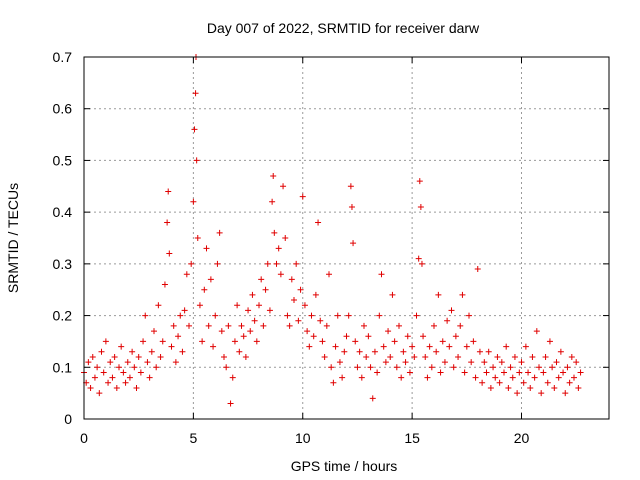 The image size is (640, 480). What do you see at coordinates (13, 238) in the screenshot?
I see `y-axis-title: SRMTID / TECUs` at bounding box center [13, 238].